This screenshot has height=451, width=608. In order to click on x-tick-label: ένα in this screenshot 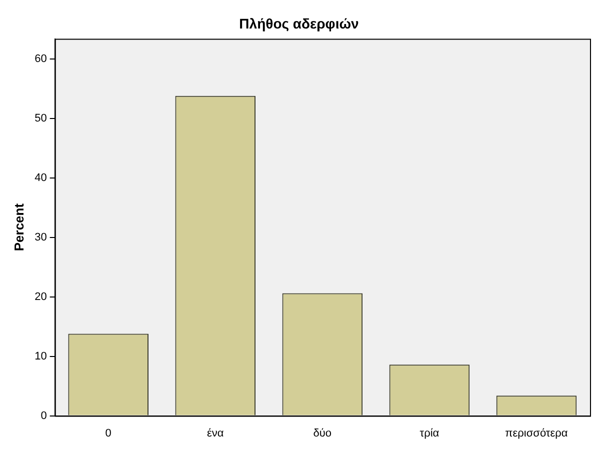, I will do `click(215, 433)`.